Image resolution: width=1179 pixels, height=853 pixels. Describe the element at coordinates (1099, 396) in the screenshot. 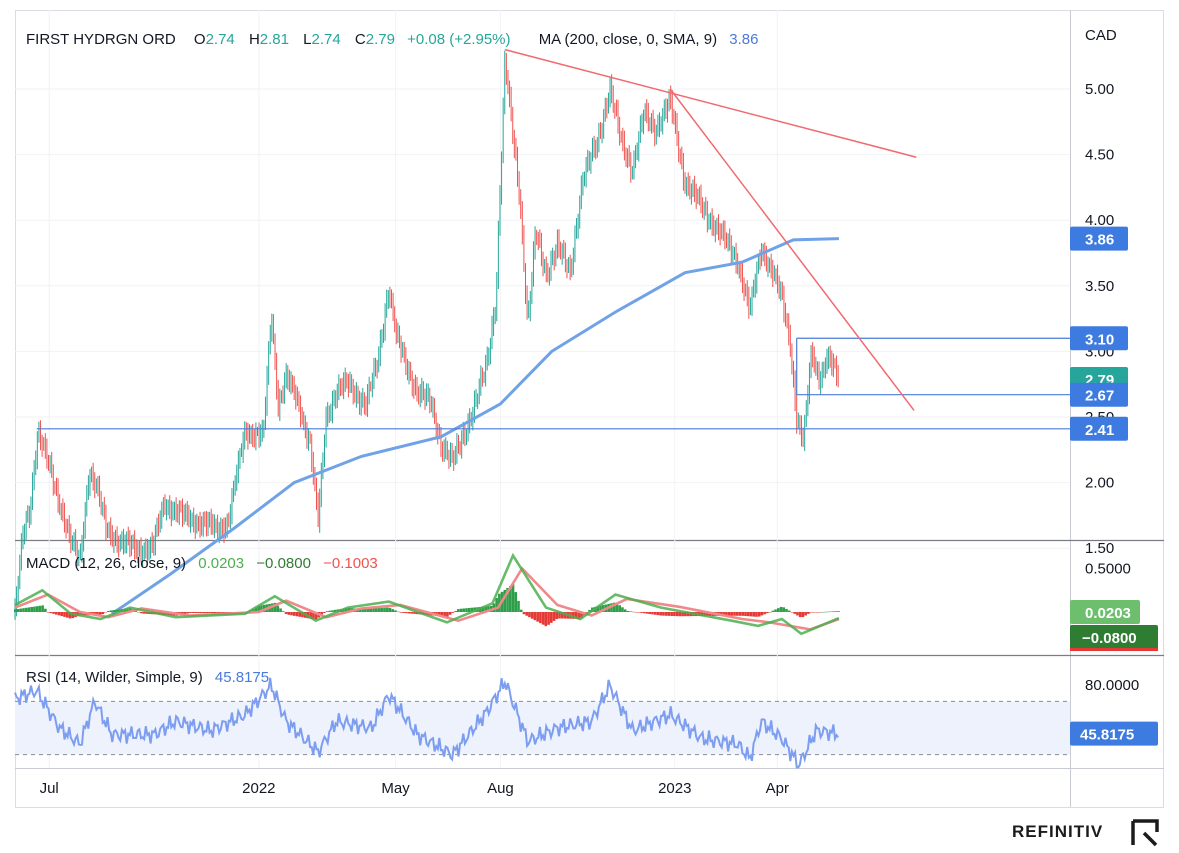

I see `level-badge-2-67: 2.67` at that location.